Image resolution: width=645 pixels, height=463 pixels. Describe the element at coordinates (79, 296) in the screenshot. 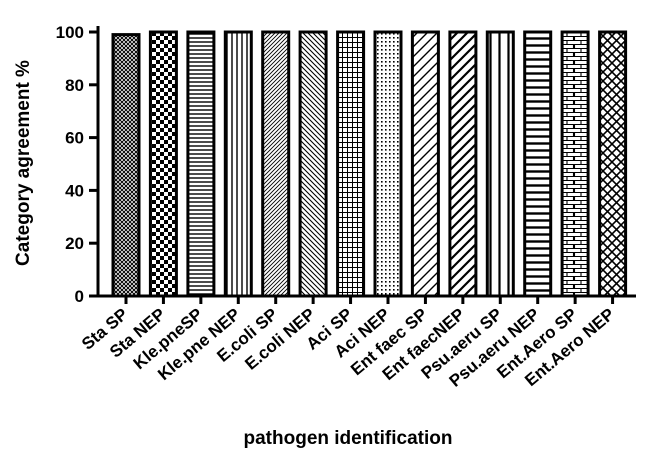

I see `y-tick-label: 0` at that location.